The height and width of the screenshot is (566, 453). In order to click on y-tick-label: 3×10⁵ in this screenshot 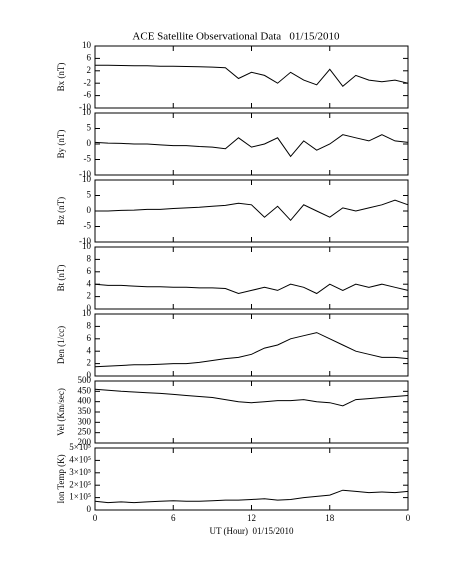, I will do `click(80, 472)`.